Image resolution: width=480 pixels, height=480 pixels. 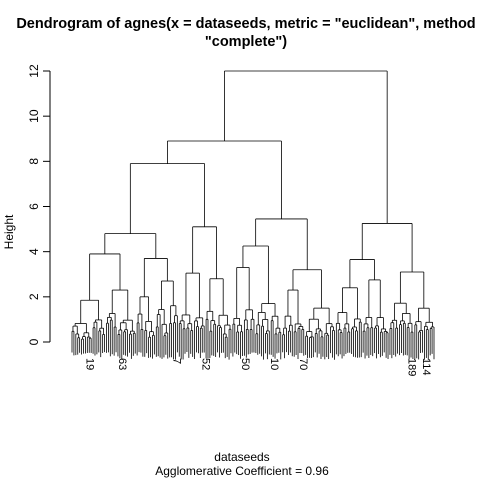 What do you see at coordinates (34, 71) in the screenshot?
I see `y-tick-label: 12` at bounding box center [34, 71].